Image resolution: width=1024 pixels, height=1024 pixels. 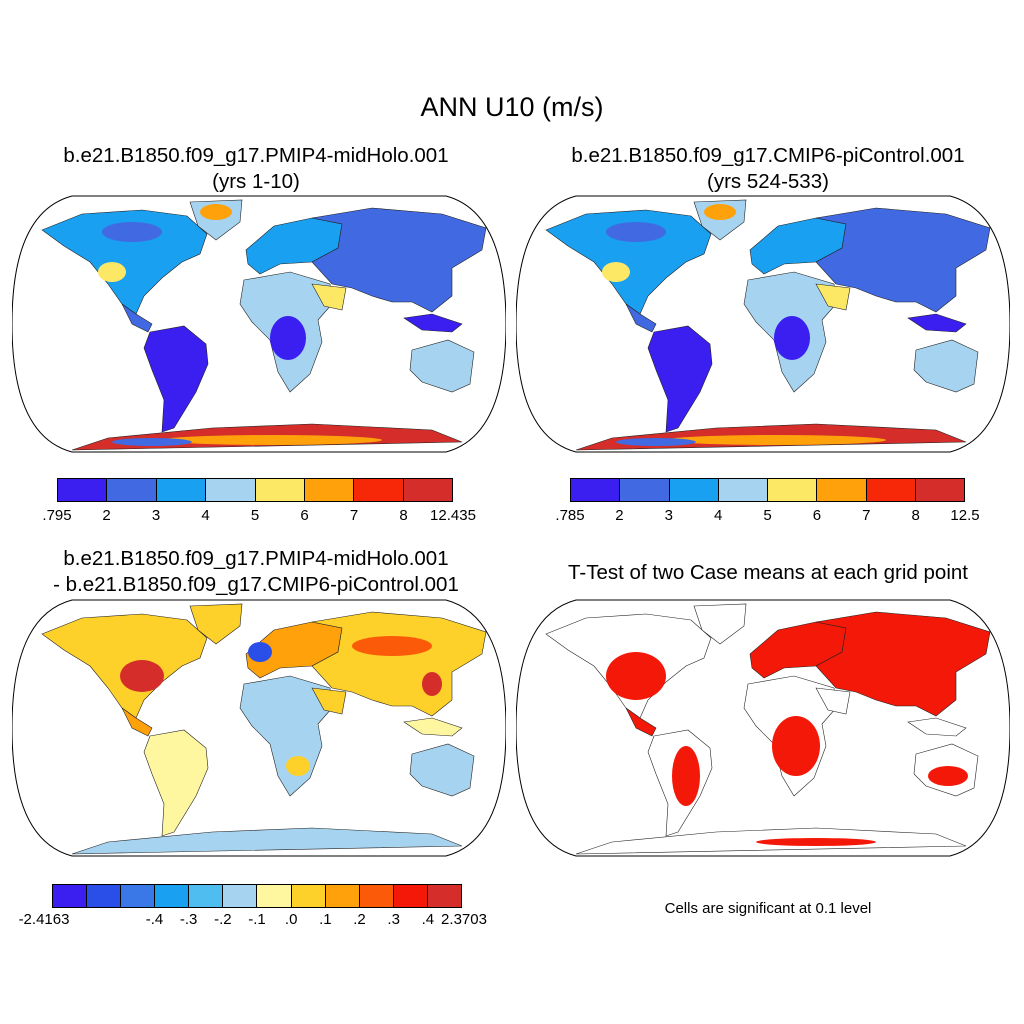 I want to click on colorbar-tick-label: .0, so click(x=291, y=919).